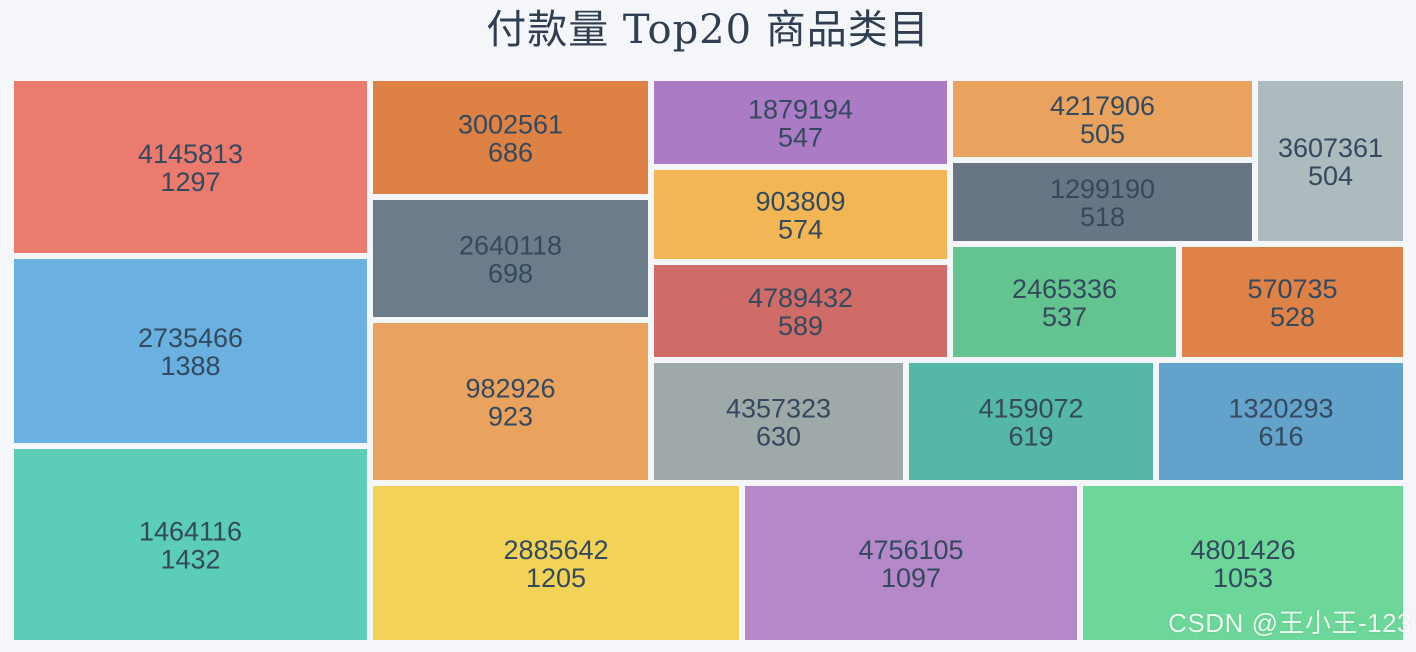  What do you see at coordinates (555, 550) in the screenshot?
I see `tile-category-label: 2885642` at bounding box center [555, 550].